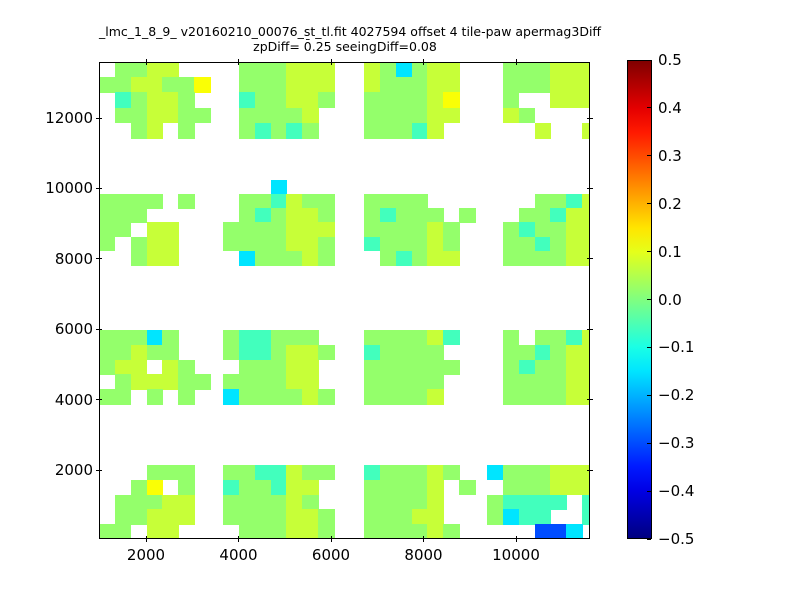 The image size is (800, 600). Describe the element at coordinates (73, 399) in the screenshot. I see `y-tick-label: 4000` at that location.